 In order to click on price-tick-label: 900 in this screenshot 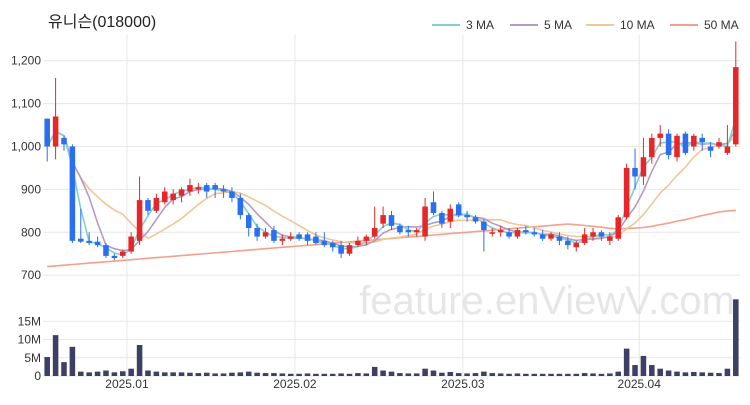, I will do `click(31, 189)`.